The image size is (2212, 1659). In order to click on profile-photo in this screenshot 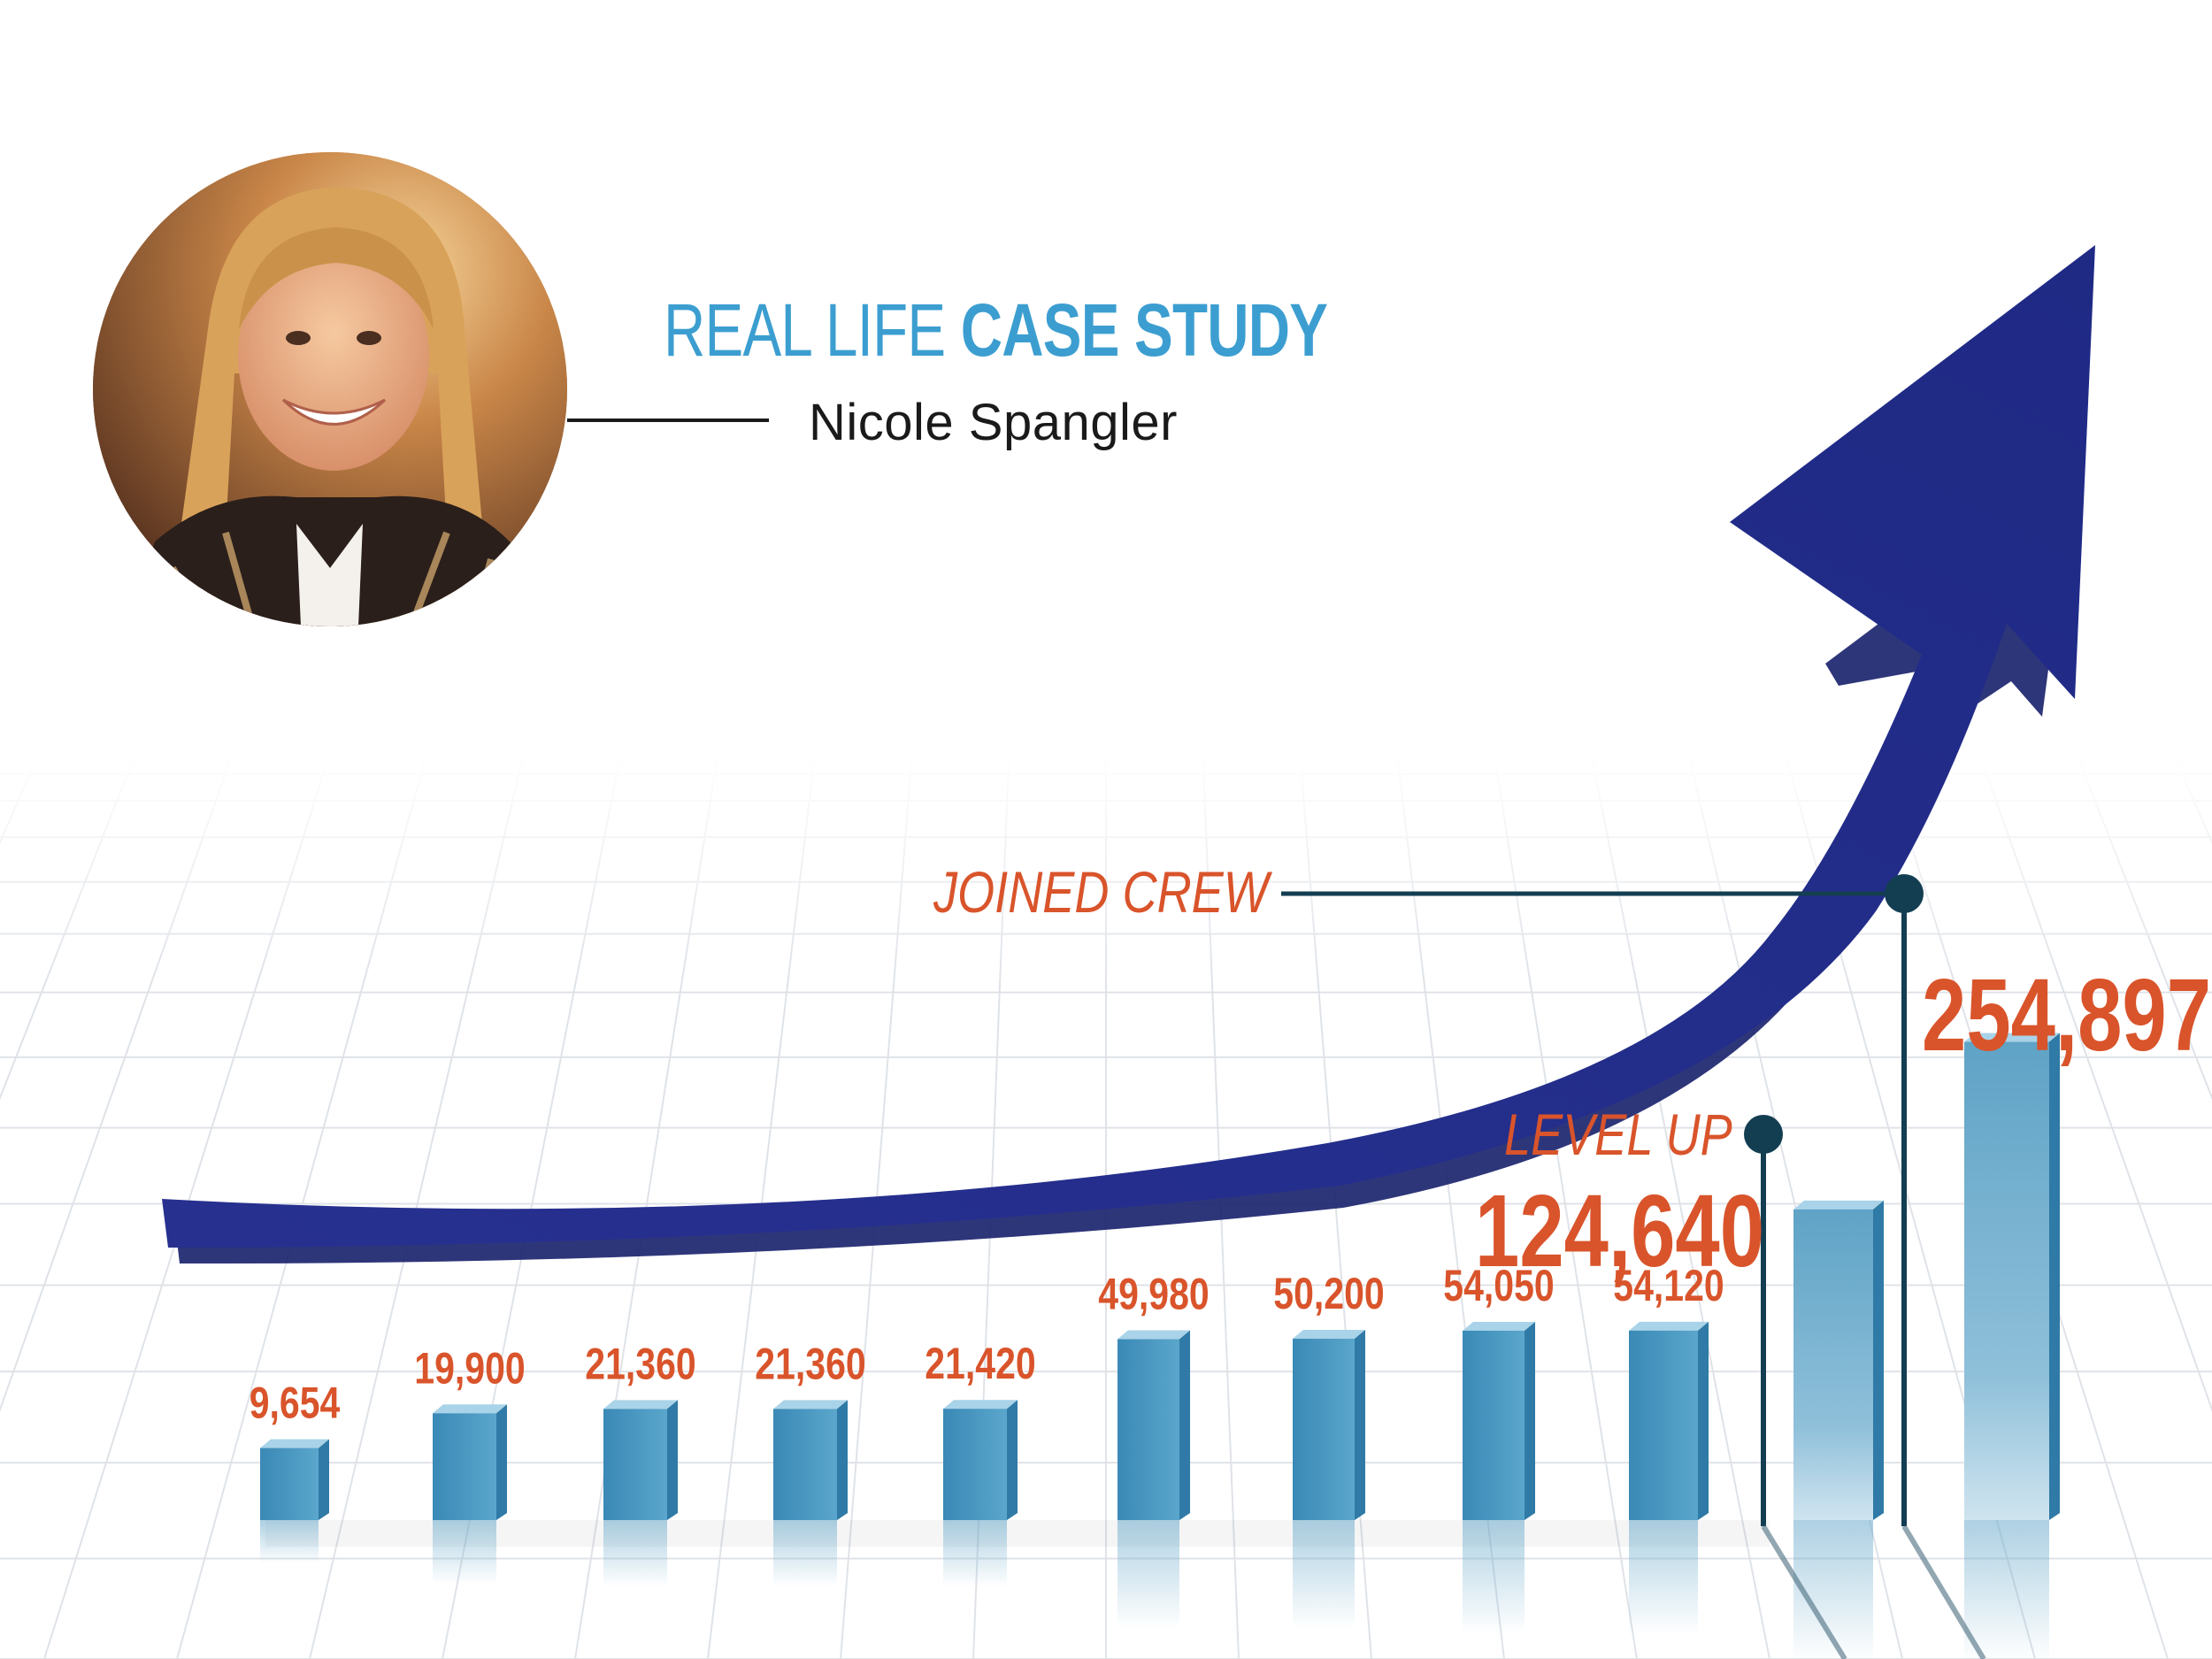, I will do `click(330, 389)`.